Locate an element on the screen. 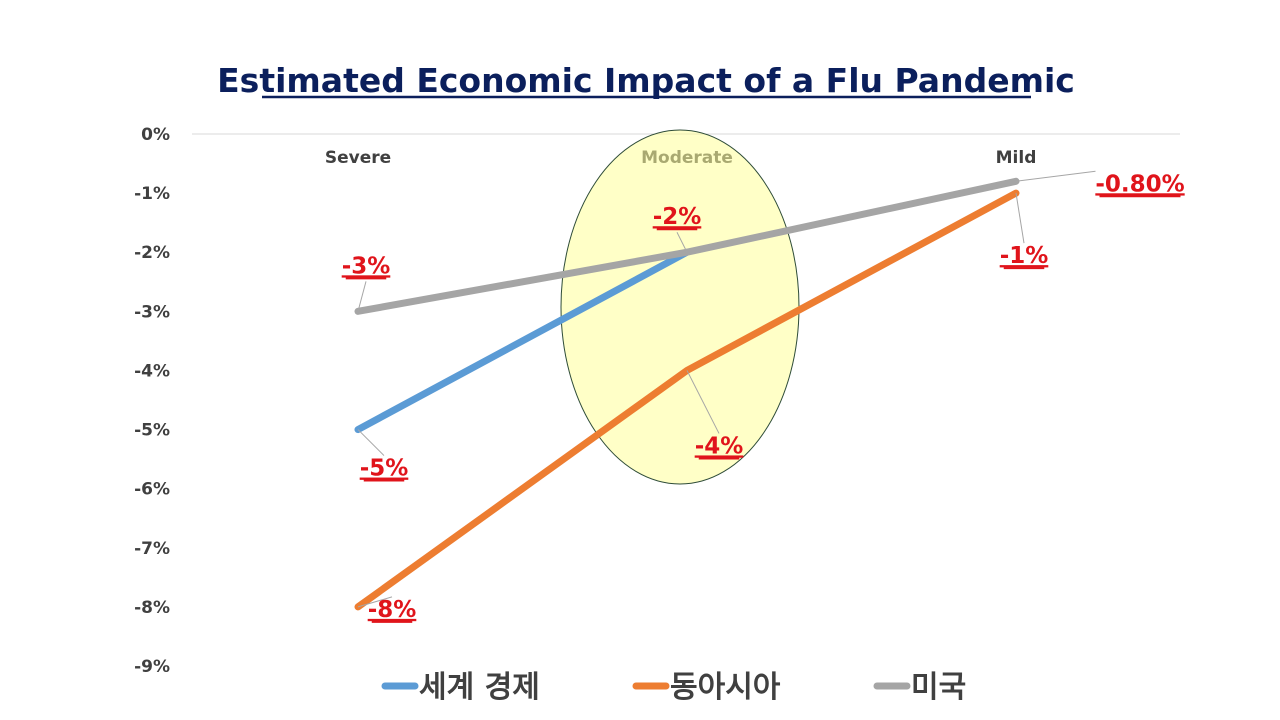 The width and height of the screenshot is (1280, 720). y-tick-label: -2% is located at coordinates (152, 253).